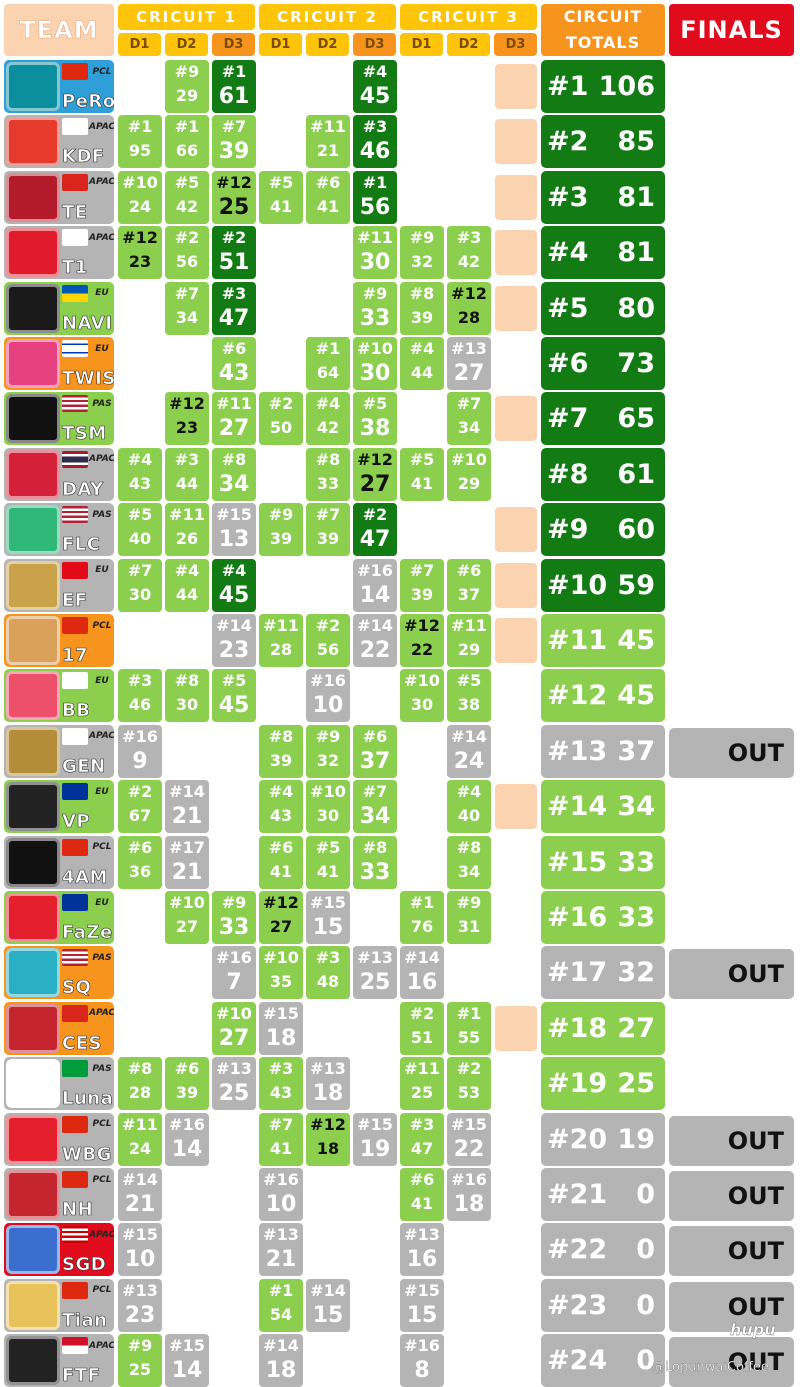 The height and width of the screenshot is (1387, 800). Describe the element at coordinates (187, 539) in the screenshot. I see `day-points: 26` at that location.